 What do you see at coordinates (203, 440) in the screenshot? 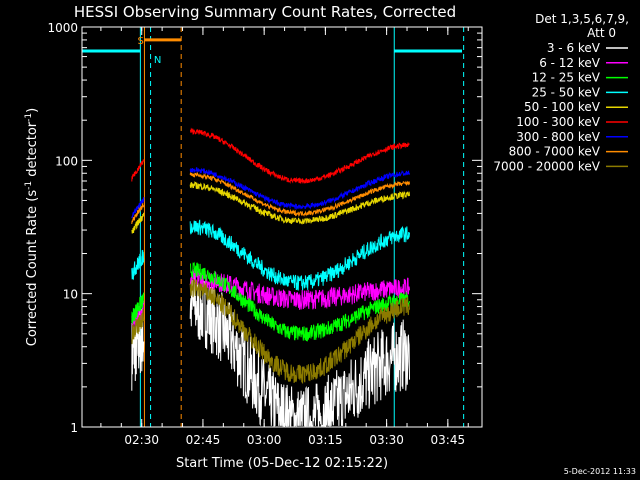
I see `x-tick-label: 02:45` at bounding box center [203, 440].